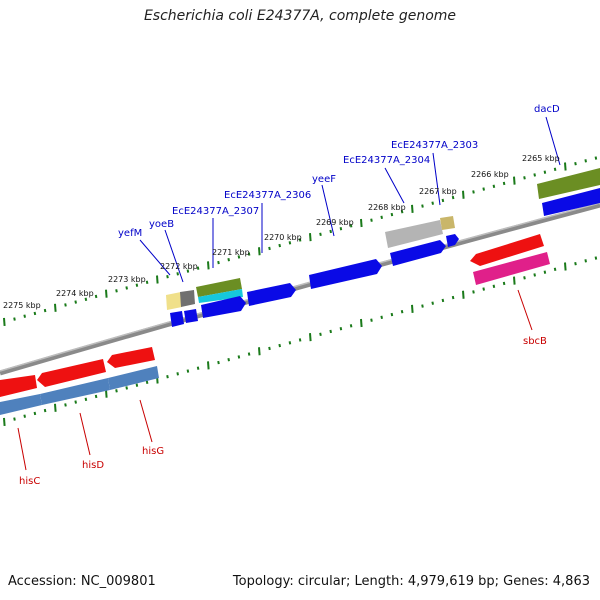 The height and width of the screenshot is (600, 600). I want to click on gene-yefM-b, so click(177, 319).